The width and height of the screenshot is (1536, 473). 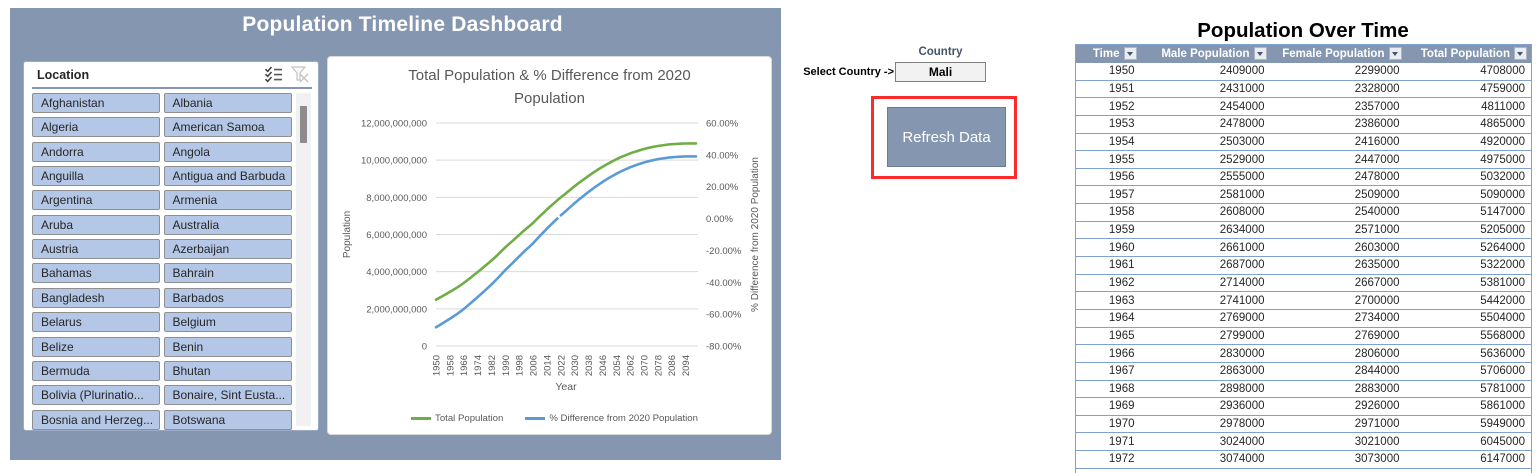 I want to click on slicer-item-barbados: Barbados, so click(x=227, y=298).